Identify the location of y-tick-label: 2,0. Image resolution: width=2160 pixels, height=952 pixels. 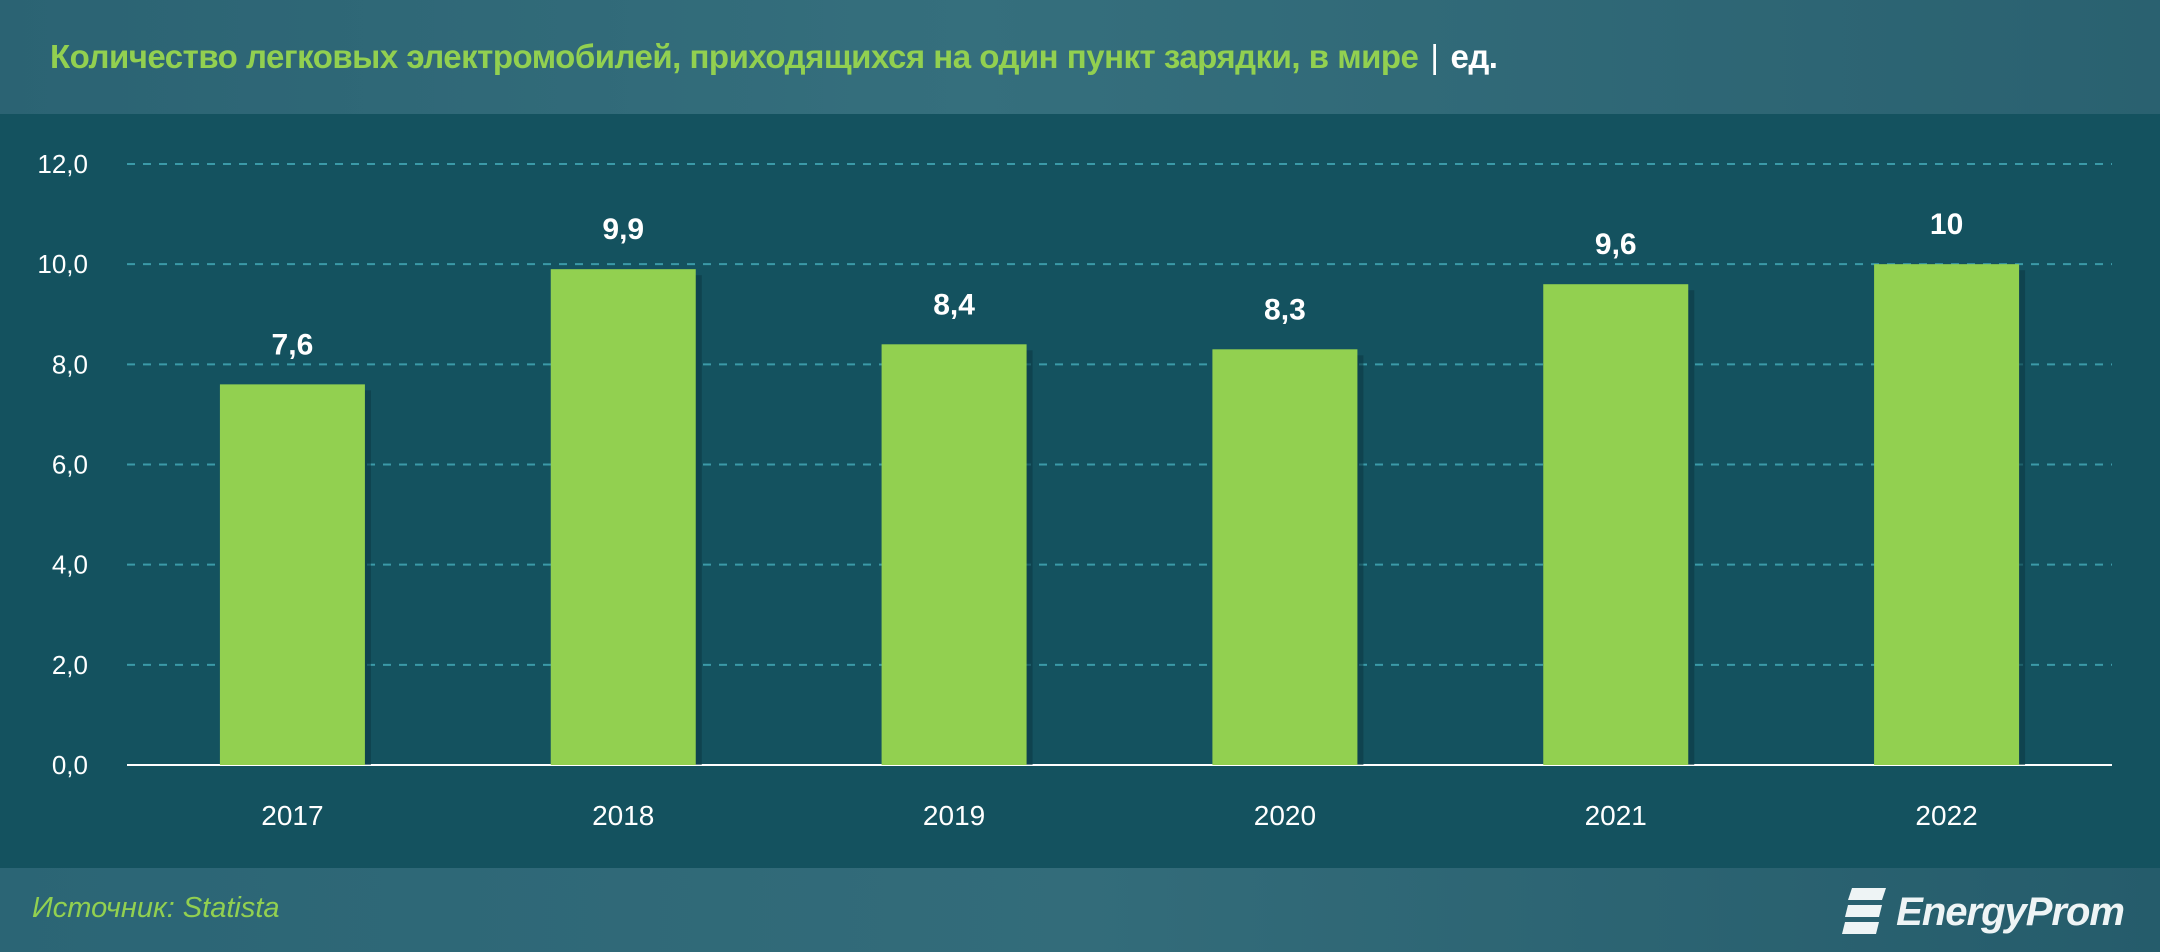
(70, 665).